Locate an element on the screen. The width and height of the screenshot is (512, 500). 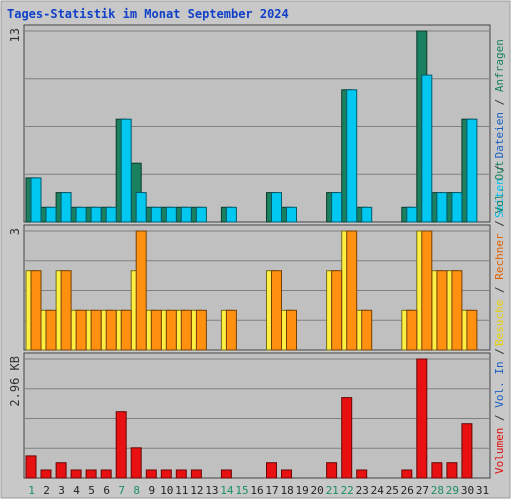
legend-entry: Volumen is located at coordinates (499, 451).